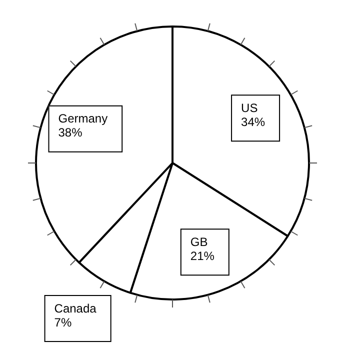 The width and height of the screenshot is (337, 343). Describe the element at coordinates (75, 308) in the screenshot. I see `slice-label: Canada` at that location.